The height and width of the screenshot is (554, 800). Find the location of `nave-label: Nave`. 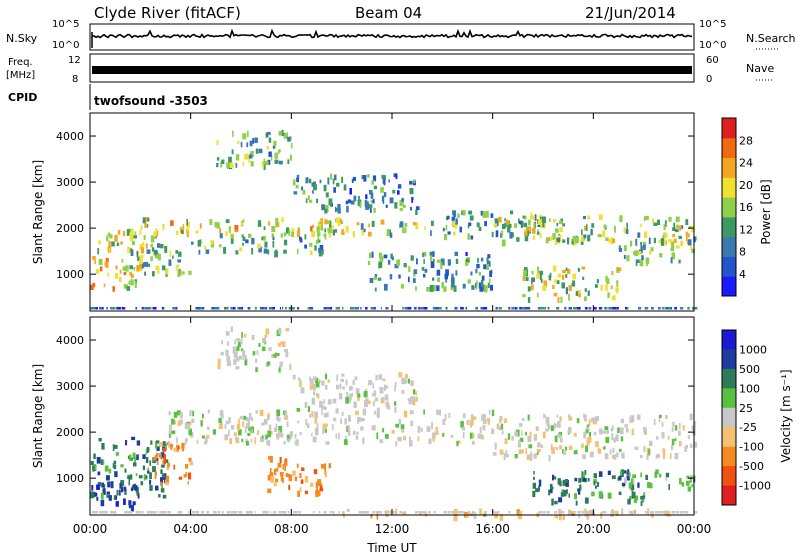

nave-label: Nave is located at coordinates (760, 68).